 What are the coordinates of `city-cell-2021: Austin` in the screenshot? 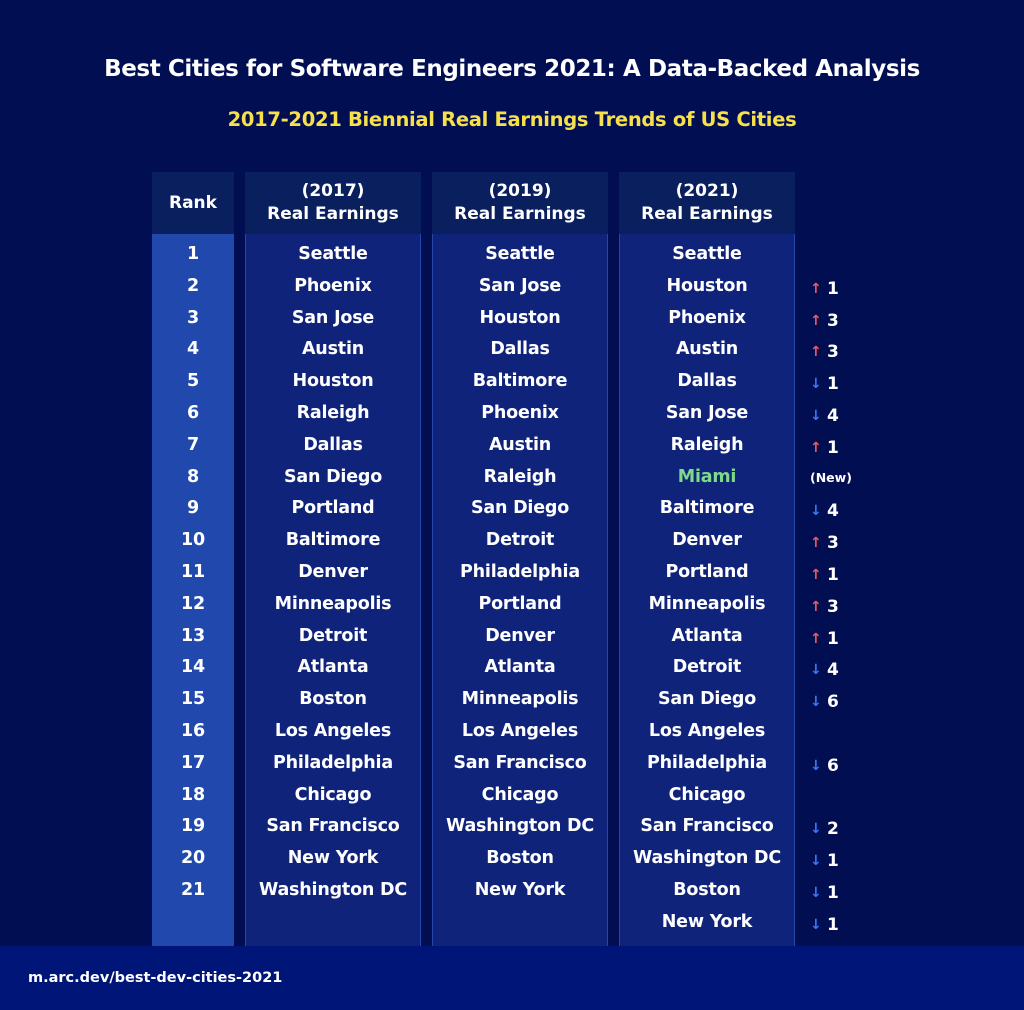 It's located at (707, 349).